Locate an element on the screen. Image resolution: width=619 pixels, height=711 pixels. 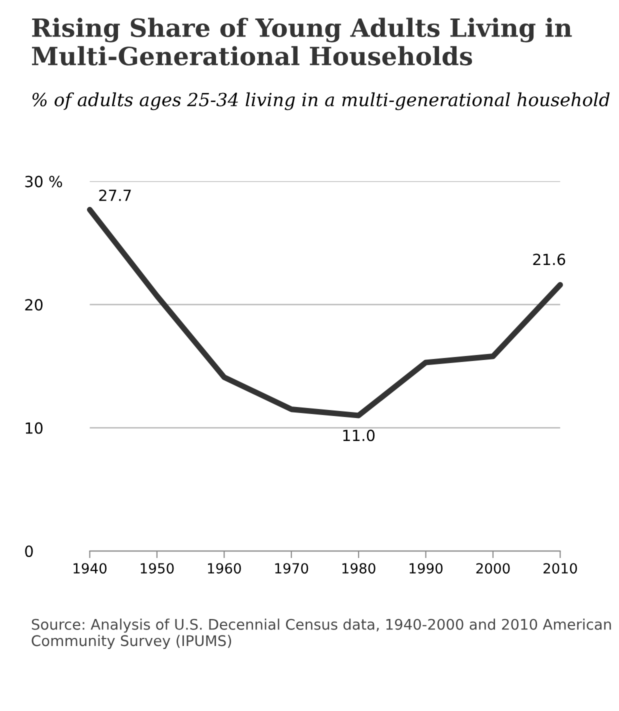
data-label: 21.6 is located at coordinates (549, 260).